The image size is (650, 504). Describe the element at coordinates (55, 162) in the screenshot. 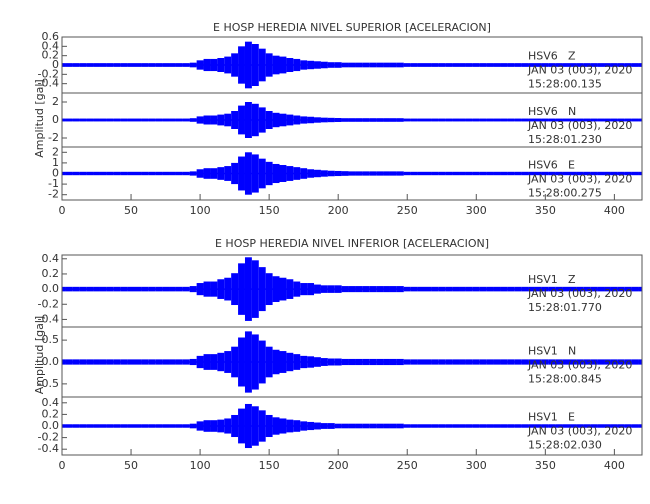

I see `y-tick-label: 1` at that location.